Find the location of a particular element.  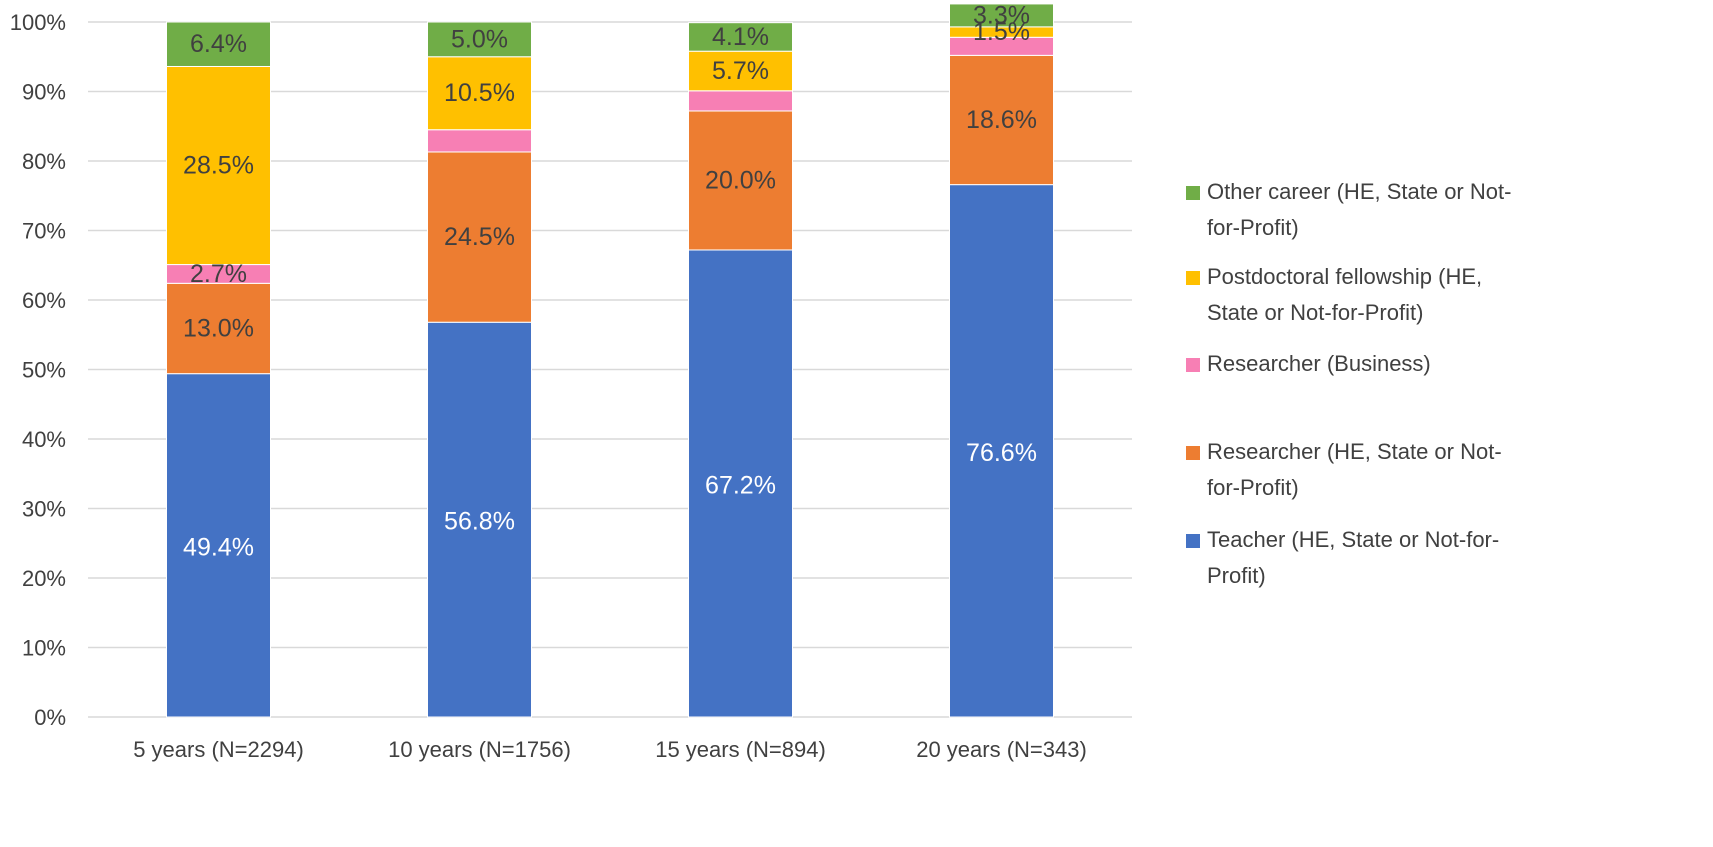

data-label: 13.0% is located at coordinates (218, 328).